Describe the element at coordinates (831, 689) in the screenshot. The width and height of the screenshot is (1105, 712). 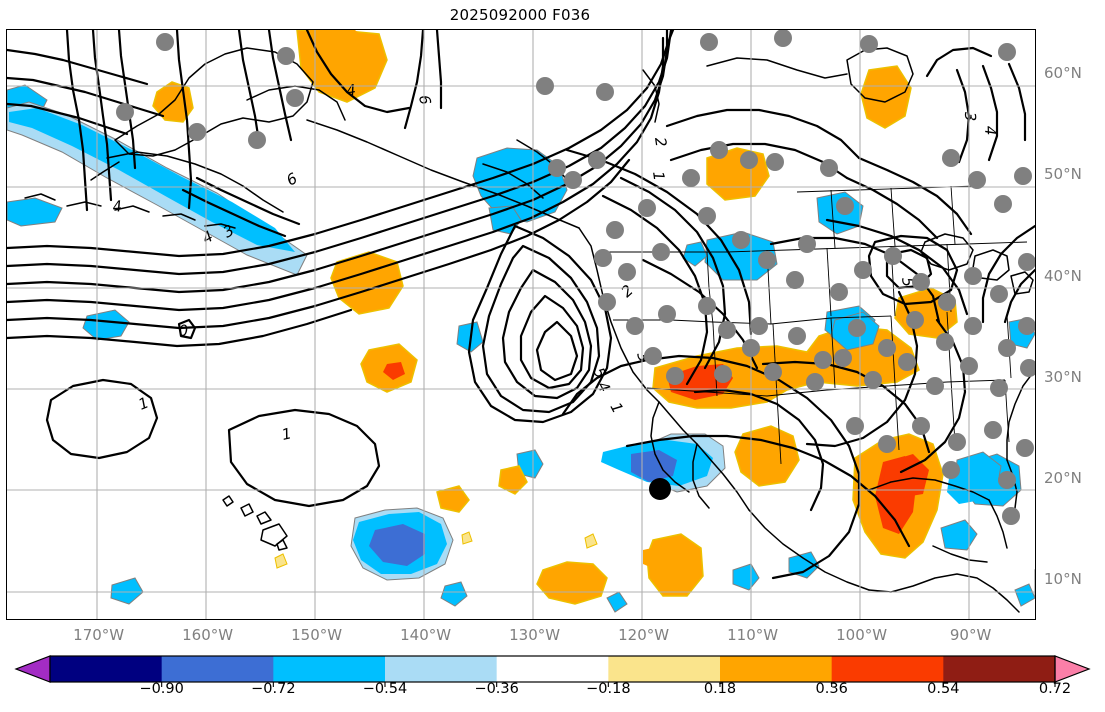
I see `colorbar-tick-label: 0.36` at that location.